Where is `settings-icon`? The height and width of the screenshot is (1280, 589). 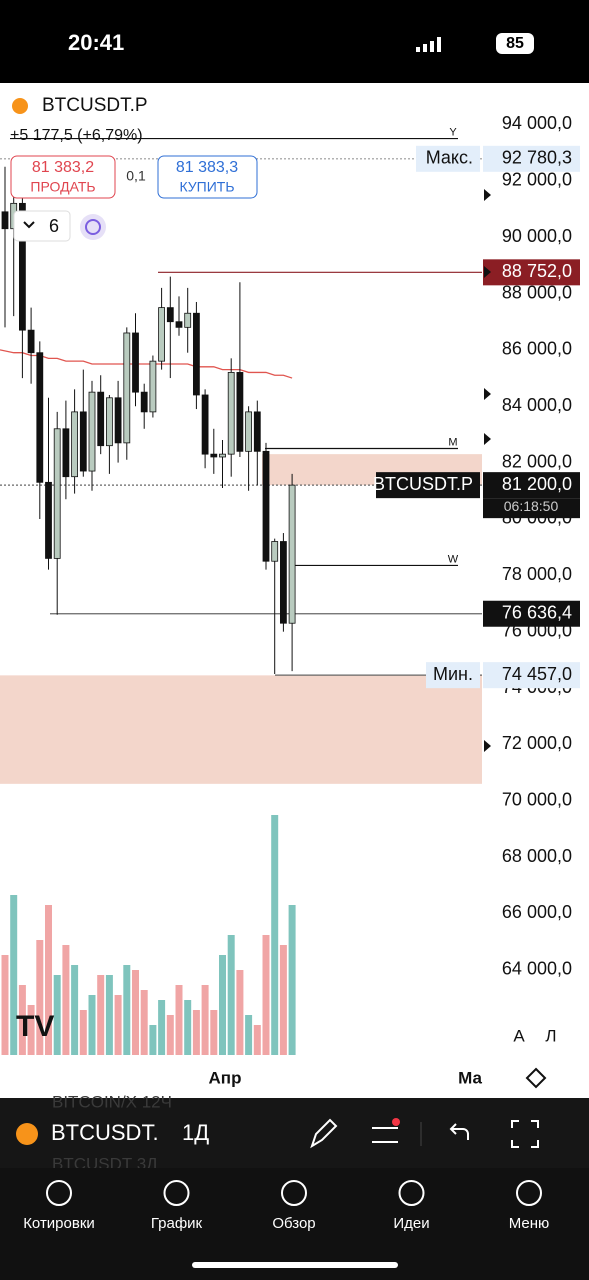 settings-icon is located at coordinates (536, 1078).